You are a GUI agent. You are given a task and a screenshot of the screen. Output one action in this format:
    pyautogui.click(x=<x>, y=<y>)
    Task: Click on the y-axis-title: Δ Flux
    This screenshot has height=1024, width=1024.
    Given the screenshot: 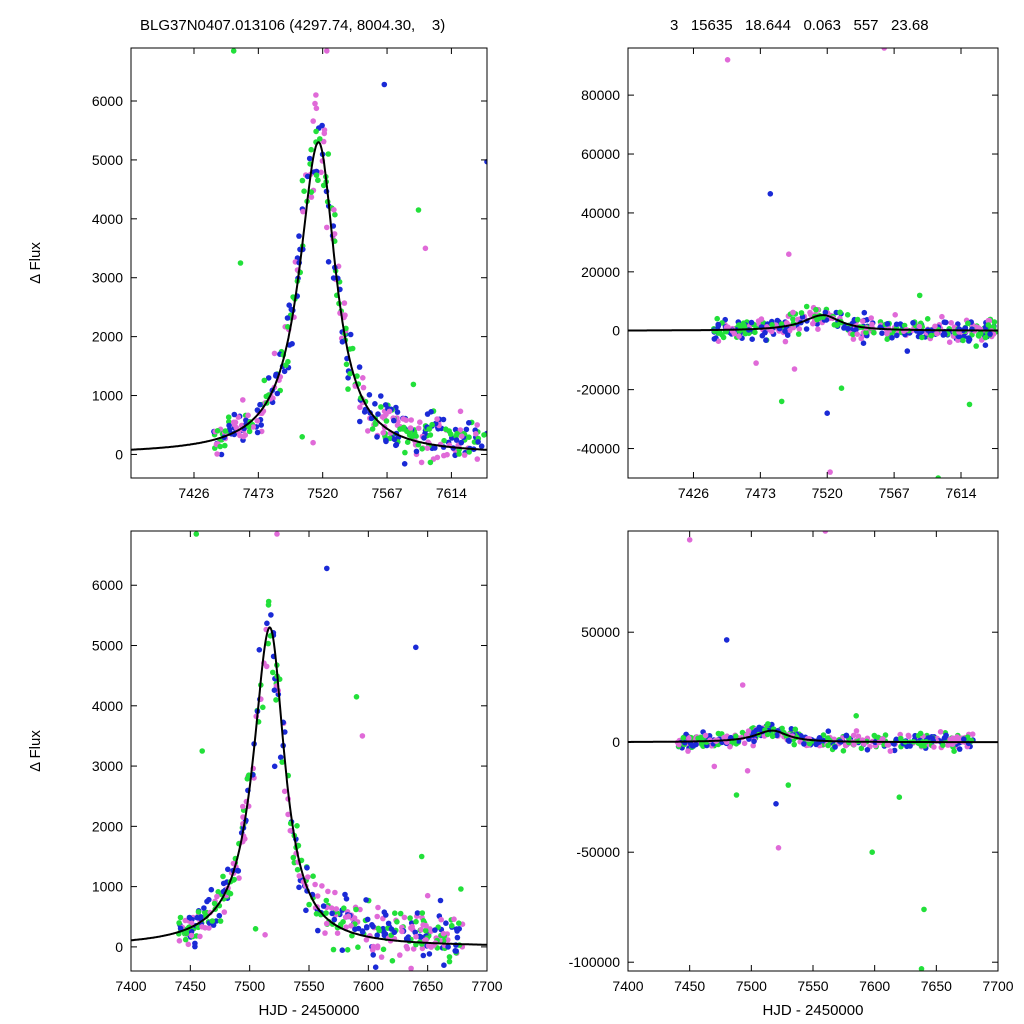 What is the action you would take?
    pyautogui.click(x=35, y=263)
    